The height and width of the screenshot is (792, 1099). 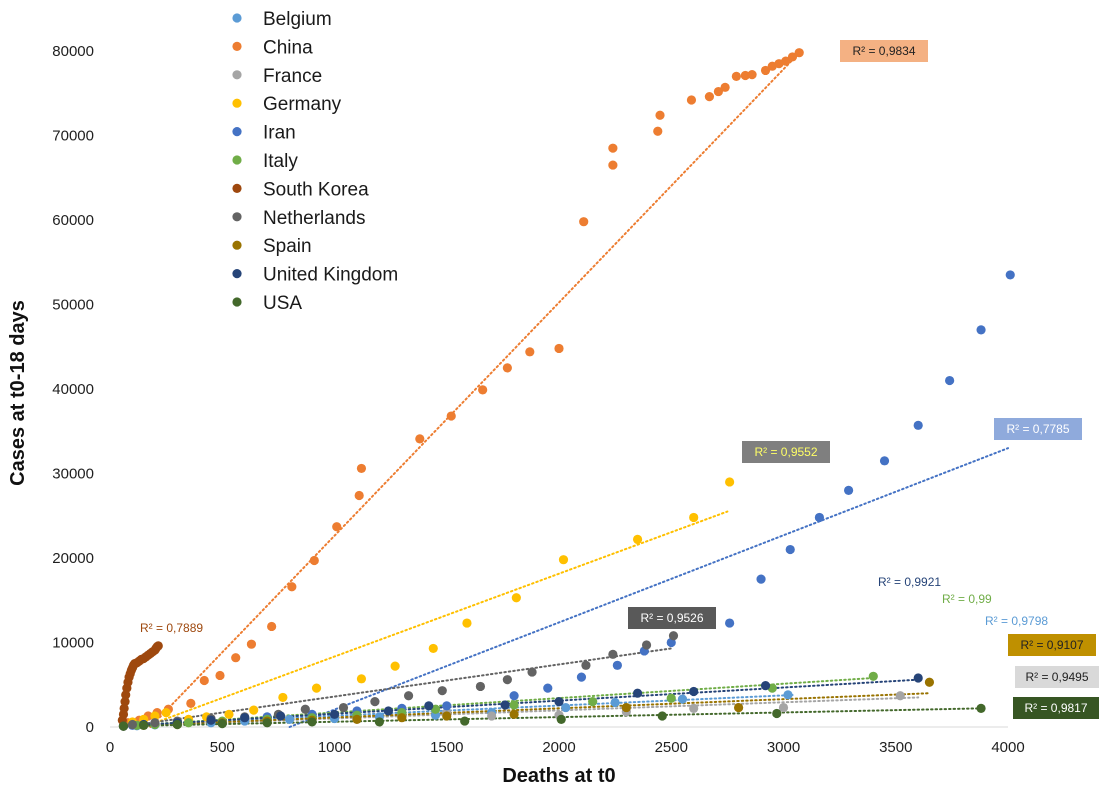 What do you see at coordinates (297, 19) in the screenshot?
I see `legend-label: Belgium` at bounding box center [297, 19].